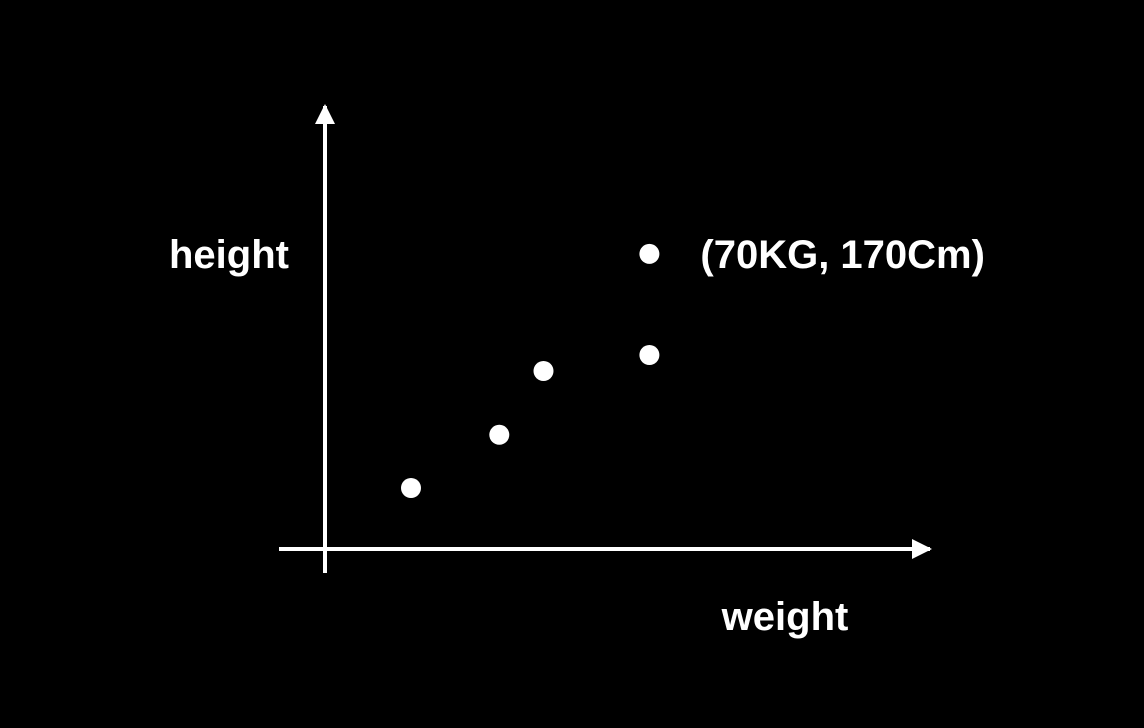  Describe the element at coordinates (229, 255) in the screenshot. I see `y-axis-label: height` at that location.